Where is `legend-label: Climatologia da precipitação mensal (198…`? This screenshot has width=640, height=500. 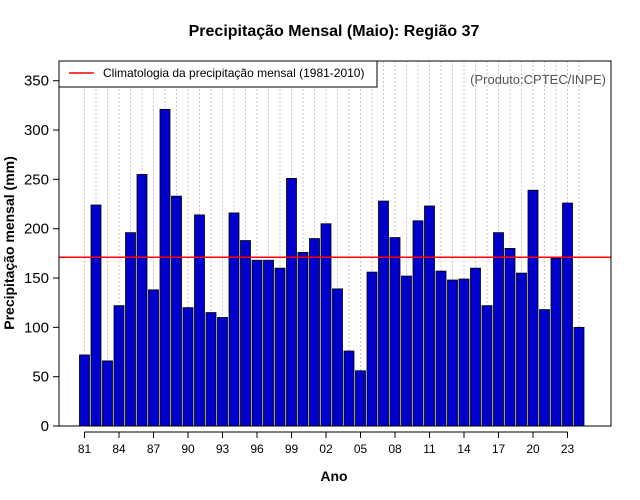 legend-label: Climatologia da precipitação mensal (198… is located at coordinates (233, 73).